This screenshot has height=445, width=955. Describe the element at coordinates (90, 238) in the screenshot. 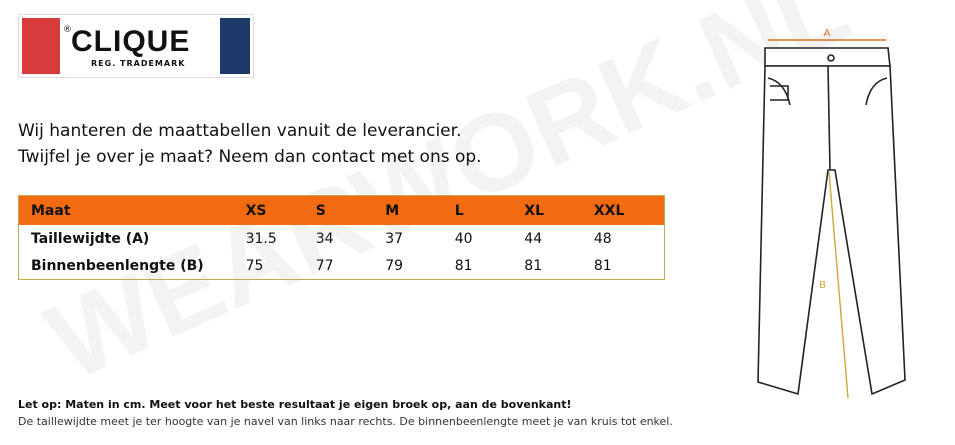

I see `row-label: Taillewijdte (A)` at that location.